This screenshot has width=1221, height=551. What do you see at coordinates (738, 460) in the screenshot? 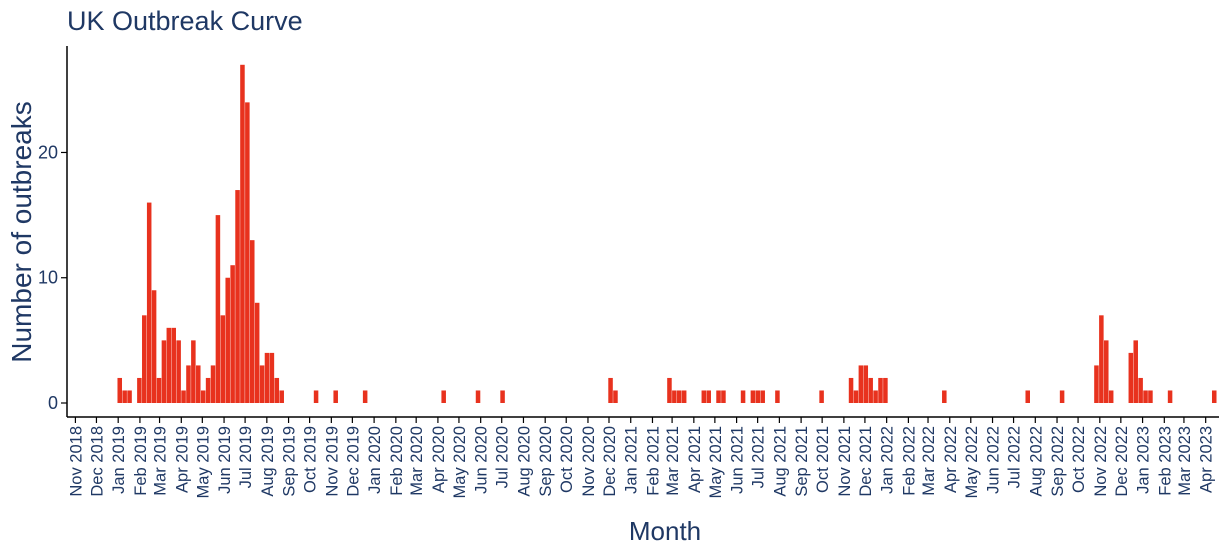
I see `x-tick-label-2021-06-01: Jun 2021` at bounding box center [738, 460].